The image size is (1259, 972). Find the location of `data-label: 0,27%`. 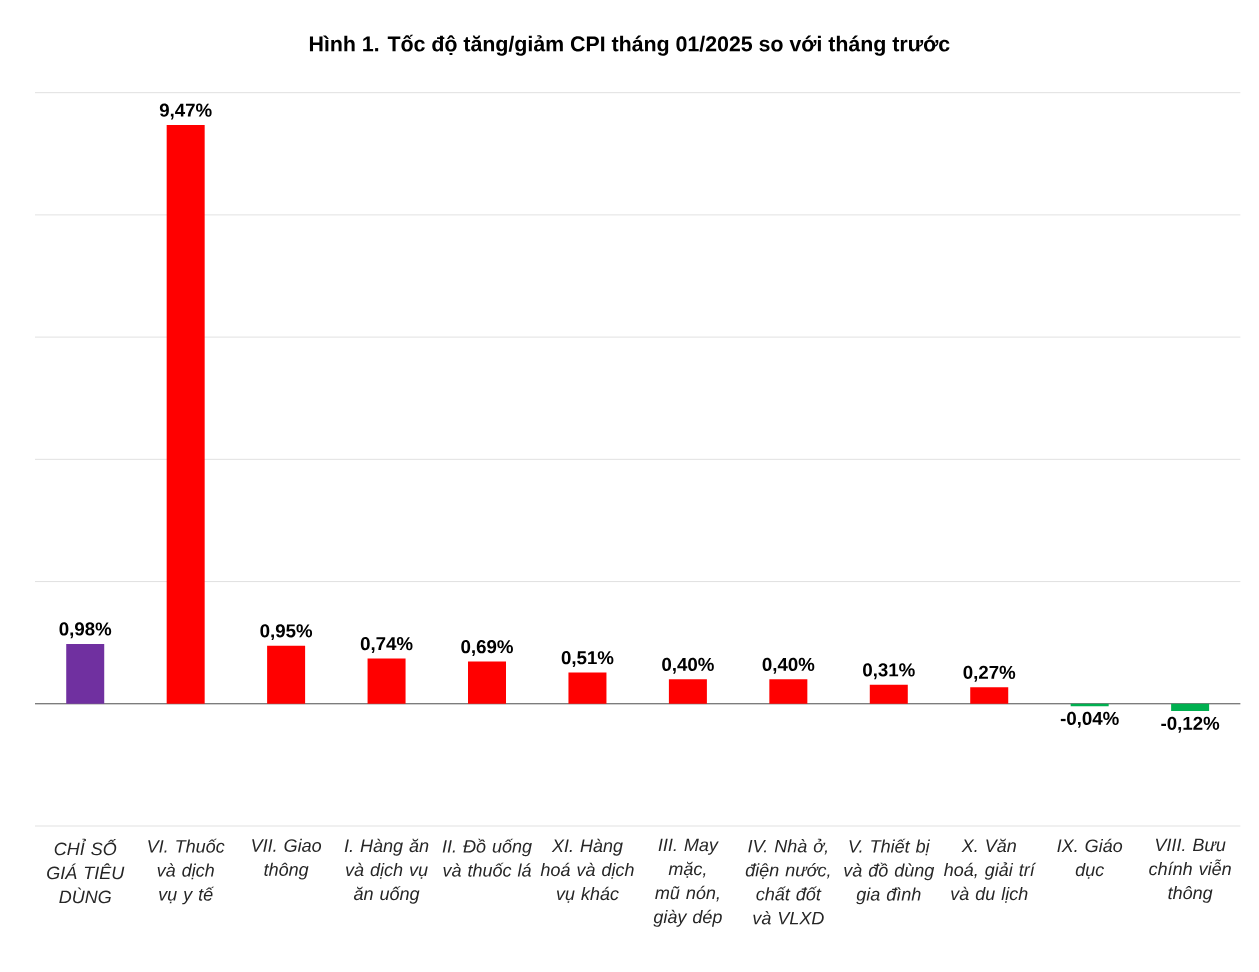

data-label: 0,27% is located at coordinates (989, 673).